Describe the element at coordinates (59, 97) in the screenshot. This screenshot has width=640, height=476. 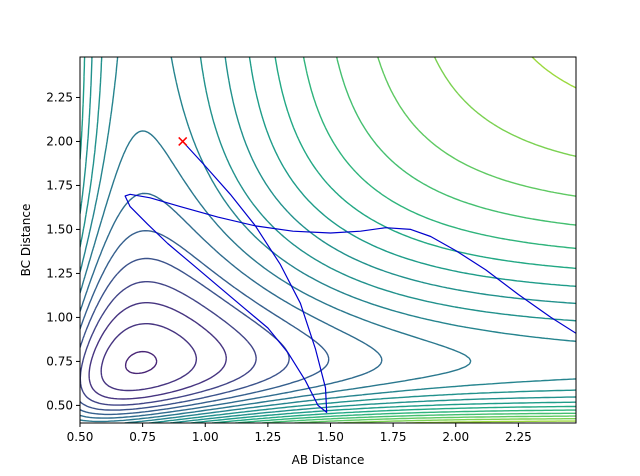
I see `y-tick-label: 2.25` at that location.